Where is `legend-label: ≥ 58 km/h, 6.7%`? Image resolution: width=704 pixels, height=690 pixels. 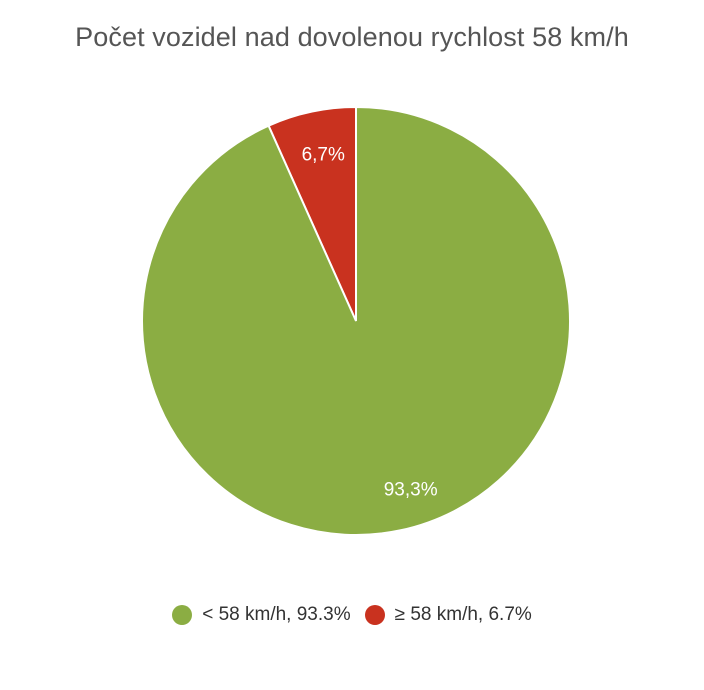 legend-label: ≥ 58 km/h, 6.7% is located at coordinates (463, 614).